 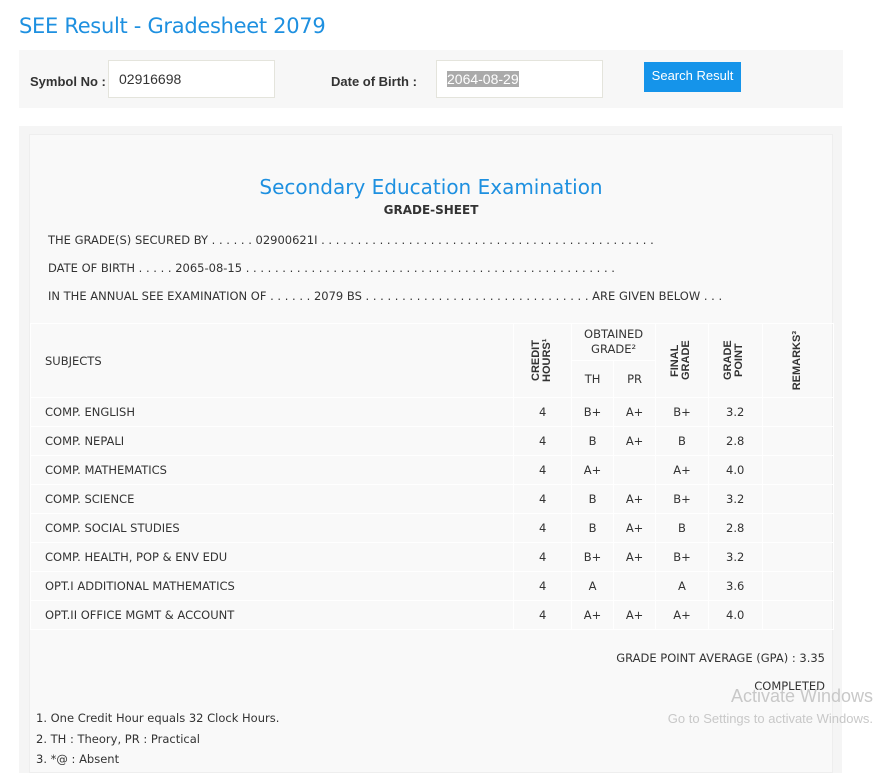 What do you see at coordinates (519, 79) in the screenshot?
I see `dob-input: 2064-08-29` at bounding box center [519, 79].